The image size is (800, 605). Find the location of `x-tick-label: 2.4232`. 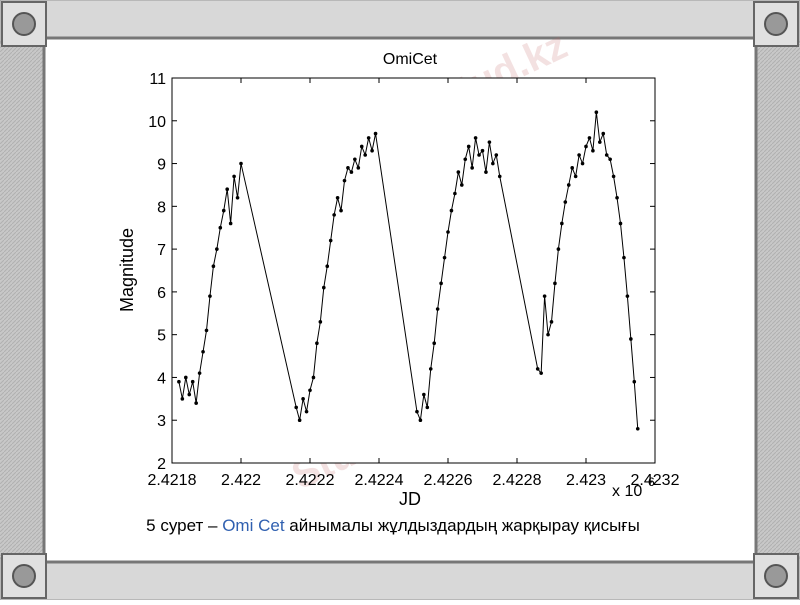

x-tick-label: 2.4232 is located at coordinates (655, 480).